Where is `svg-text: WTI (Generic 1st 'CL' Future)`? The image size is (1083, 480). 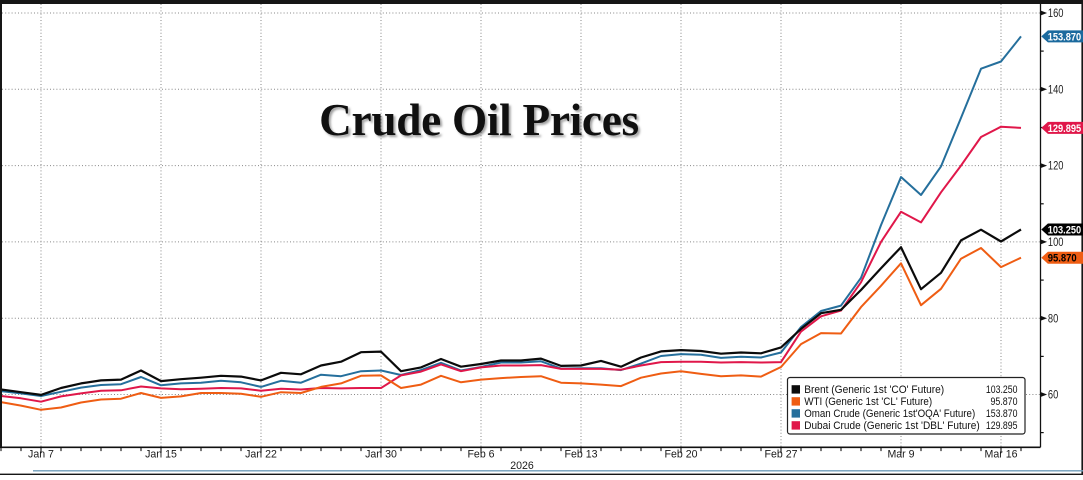 svg-text: WTI (Generic 1st 'CL' Future) is located at coordinates (868, 402).